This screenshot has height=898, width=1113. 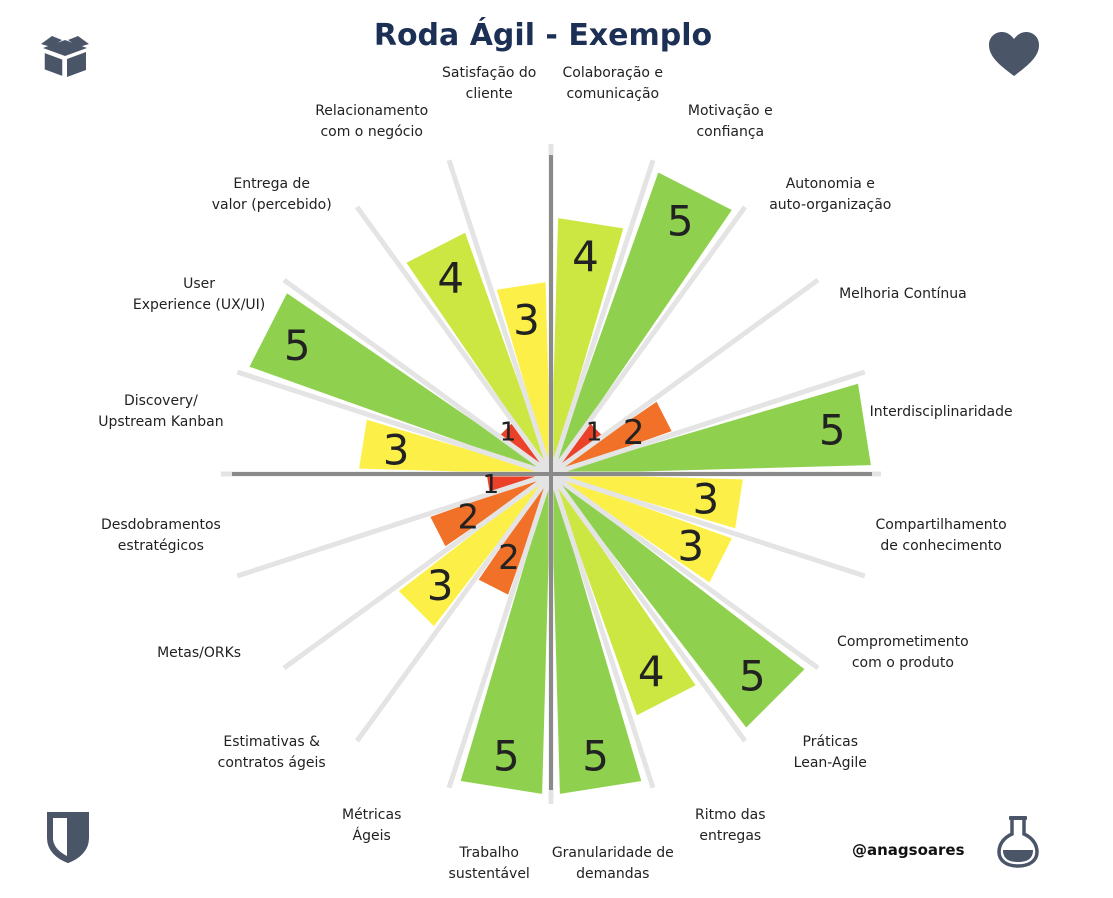 What do you see at coordinates (450, 277) in the screenshot?
I see `value-label-19: 4` at bounding box center [450, 277].